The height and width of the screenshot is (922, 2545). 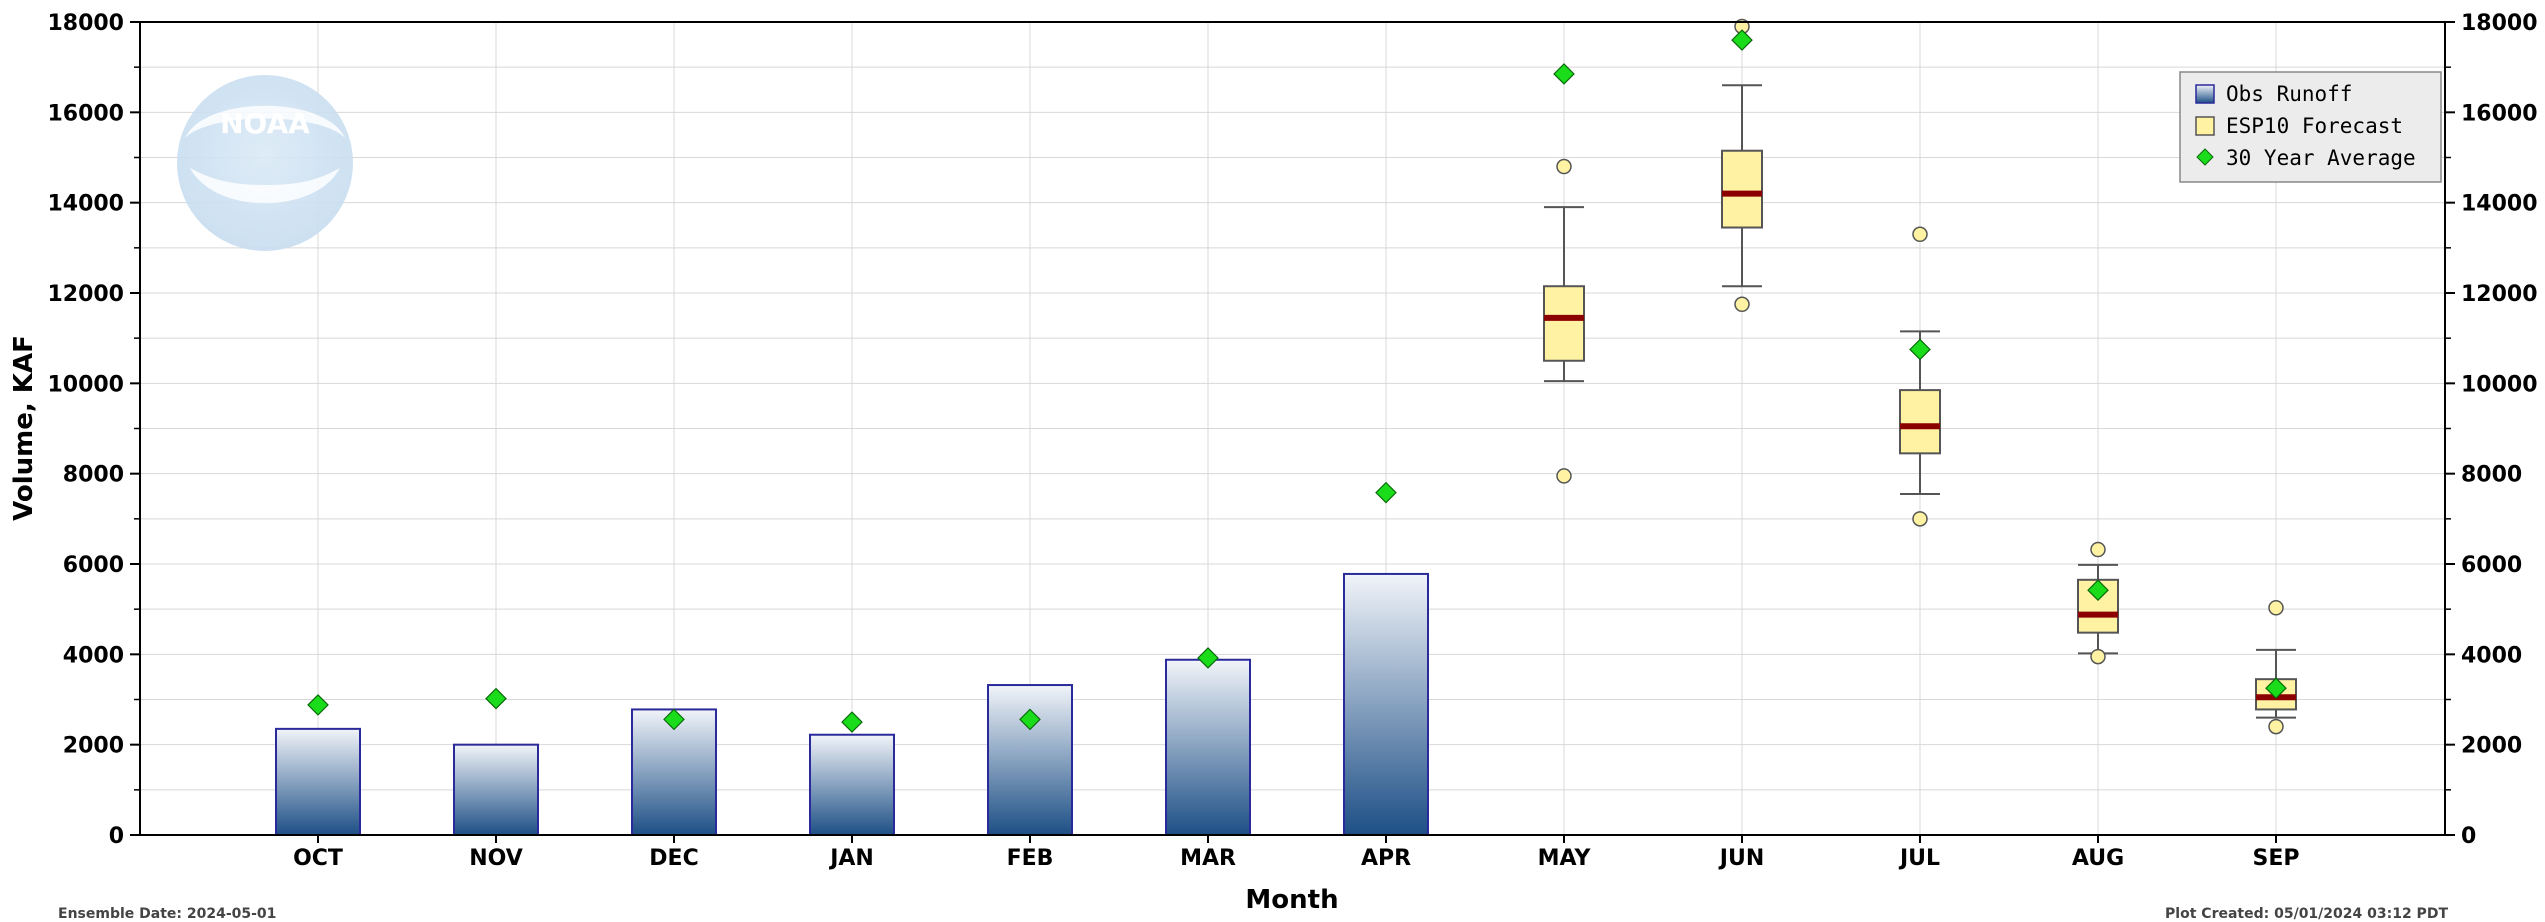 What do you see at coordinates (2499, 294) in the screenshot?
I see `y-tick-label-right: 12000` at bounding box center [2499, 294].